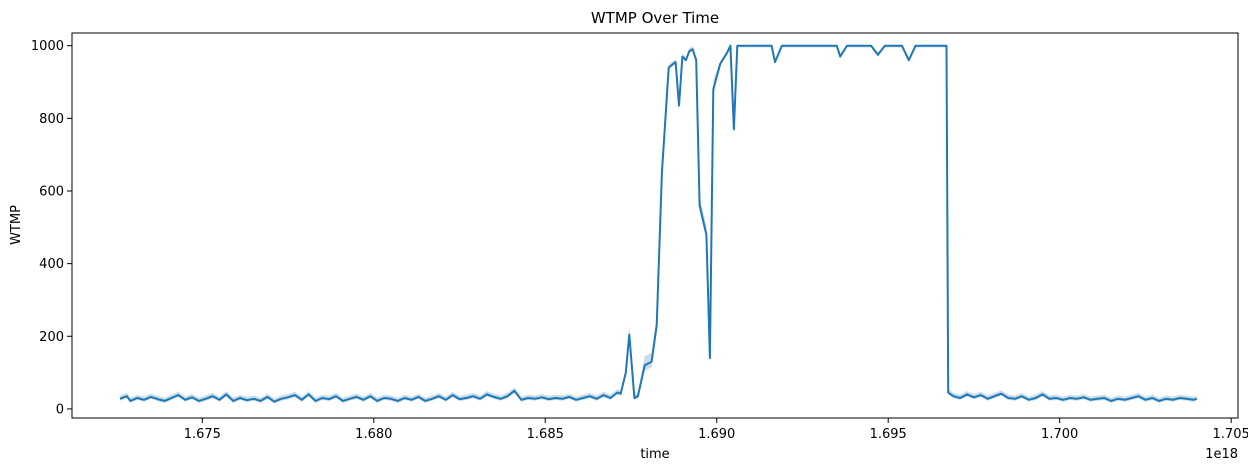  What do you see at coordinates (16, 225) in the screenshot?
I see `y-axis-label: WTMP` at bounding box center [16, 225].